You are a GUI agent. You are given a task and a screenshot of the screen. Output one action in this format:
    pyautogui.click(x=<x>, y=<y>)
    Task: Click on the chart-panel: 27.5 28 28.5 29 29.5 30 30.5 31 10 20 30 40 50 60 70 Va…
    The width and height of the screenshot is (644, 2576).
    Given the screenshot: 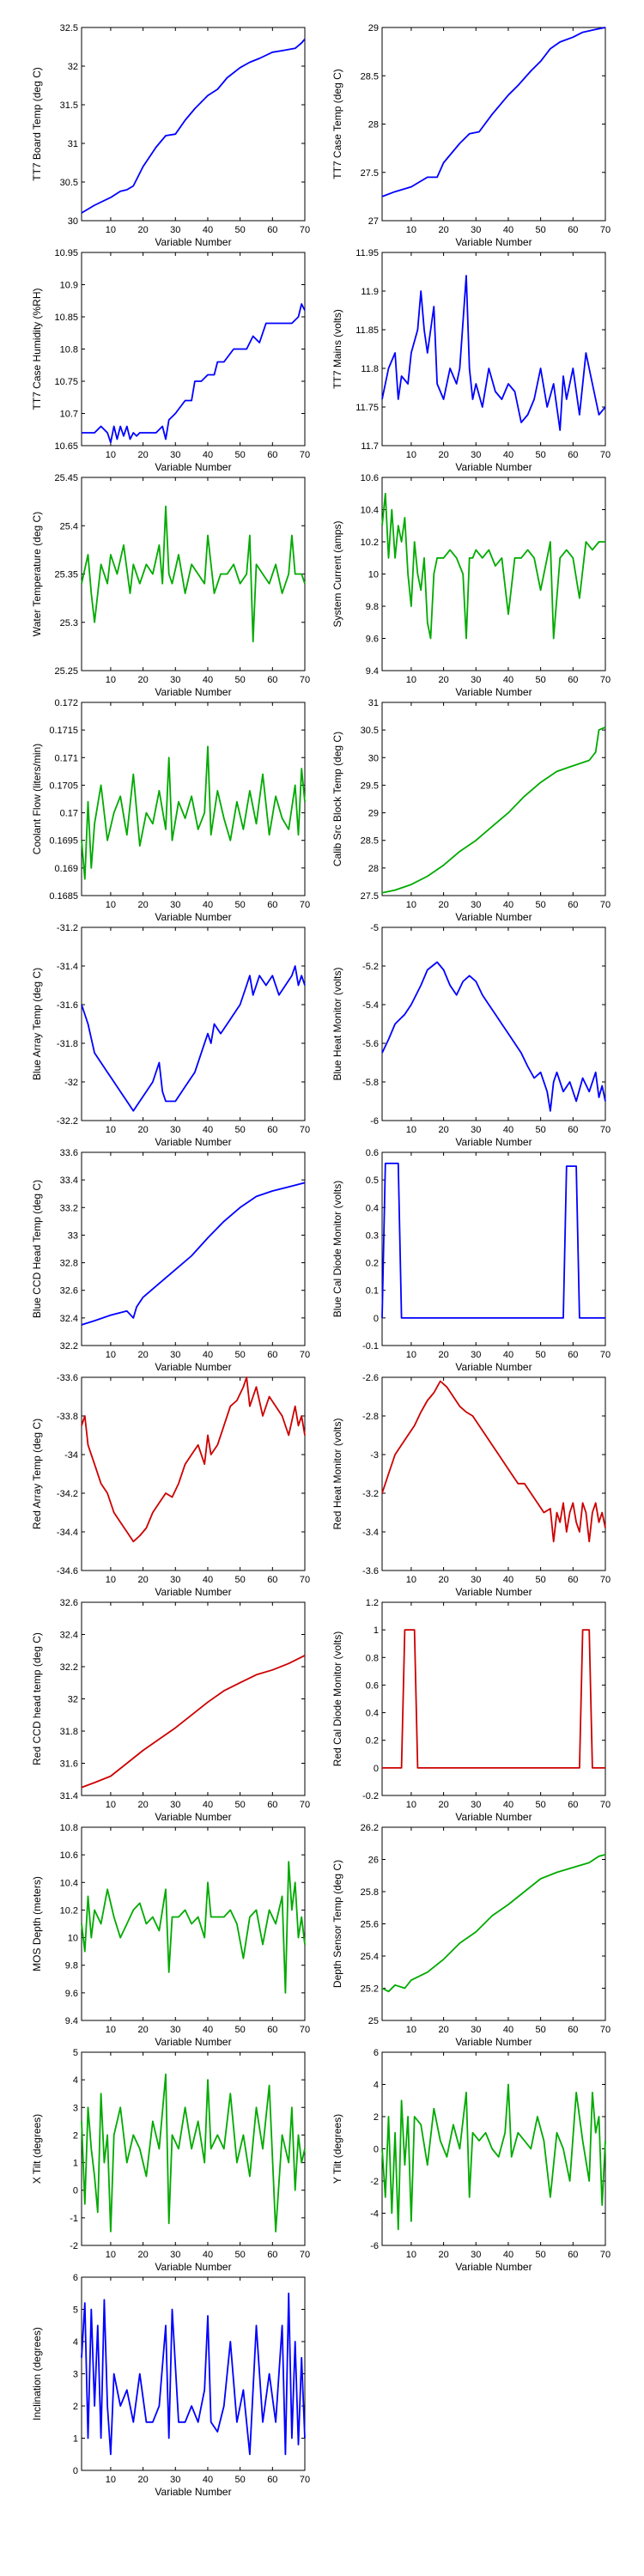 What is the action you would take?
    pyautogui.click(x=471, y=810)
    